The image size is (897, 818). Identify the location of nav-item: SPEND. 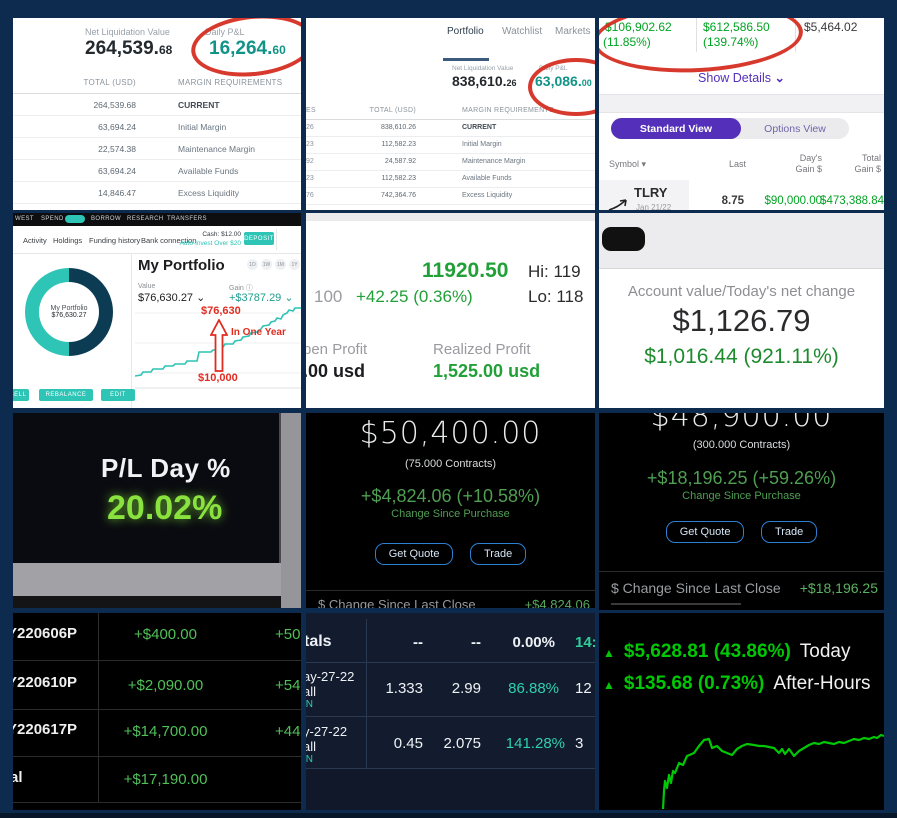
(52, 219).